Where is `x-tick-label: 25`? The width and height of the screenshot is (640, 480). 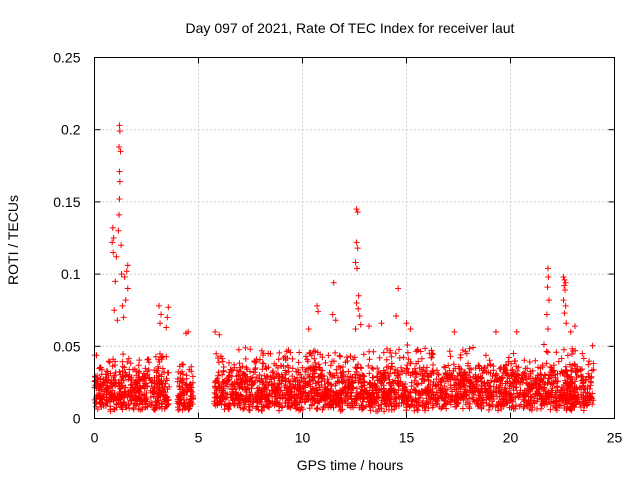
x-tick-label: 25 is located at coordinates (615, 438).